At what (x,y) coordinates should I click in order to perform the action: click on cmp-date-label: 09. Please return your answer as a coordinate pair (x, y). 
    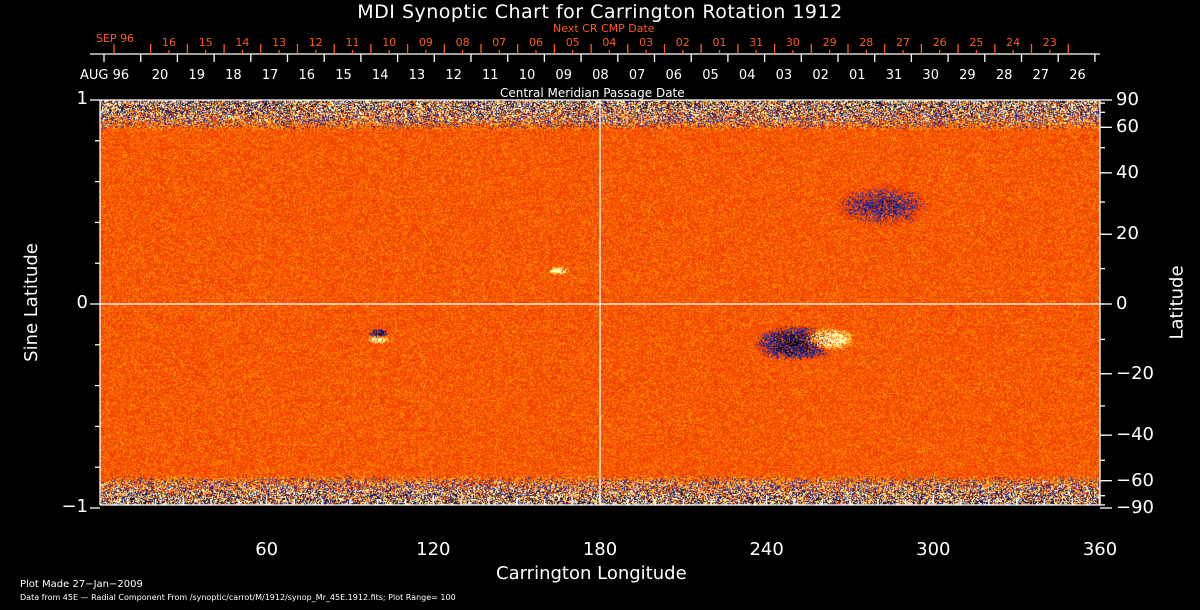
    Looking at the image, I should click on (563, 75).